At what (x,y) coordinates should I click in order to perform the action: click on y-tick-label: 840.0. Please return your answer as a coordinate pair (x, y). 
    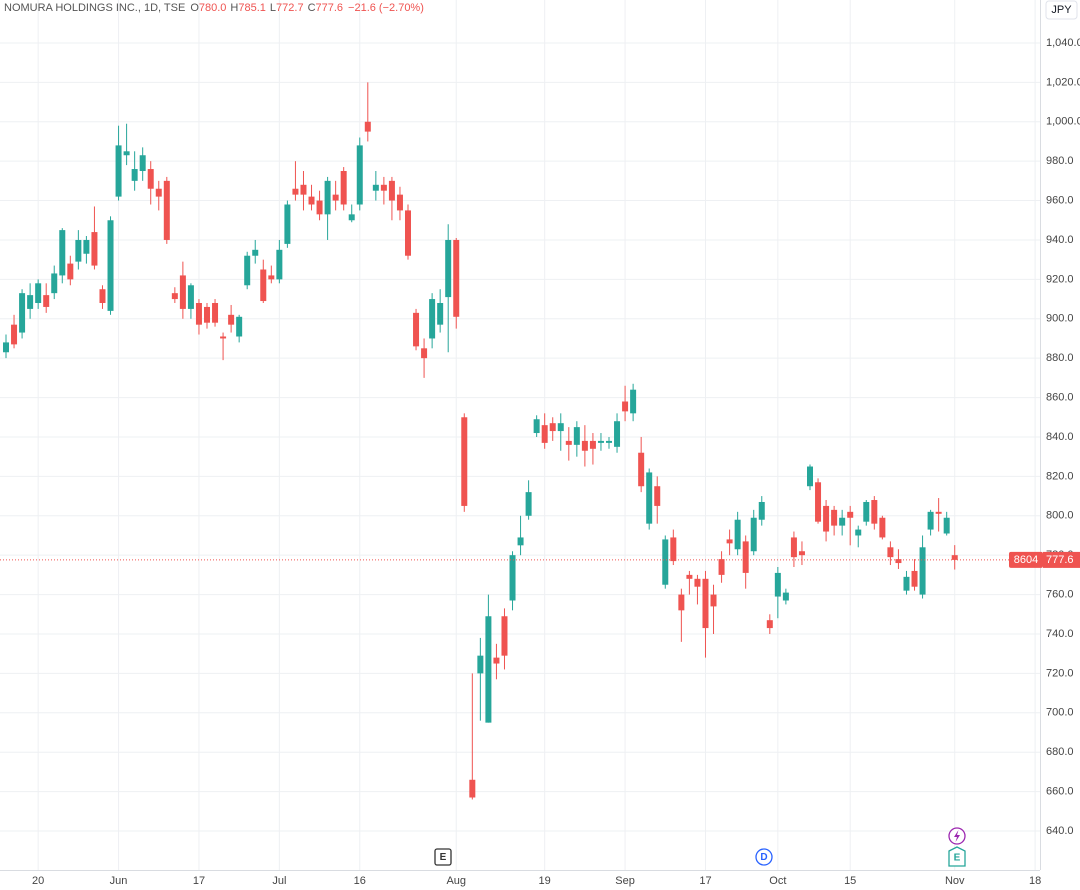
    Looking at the image, I should click on (1060, 437).